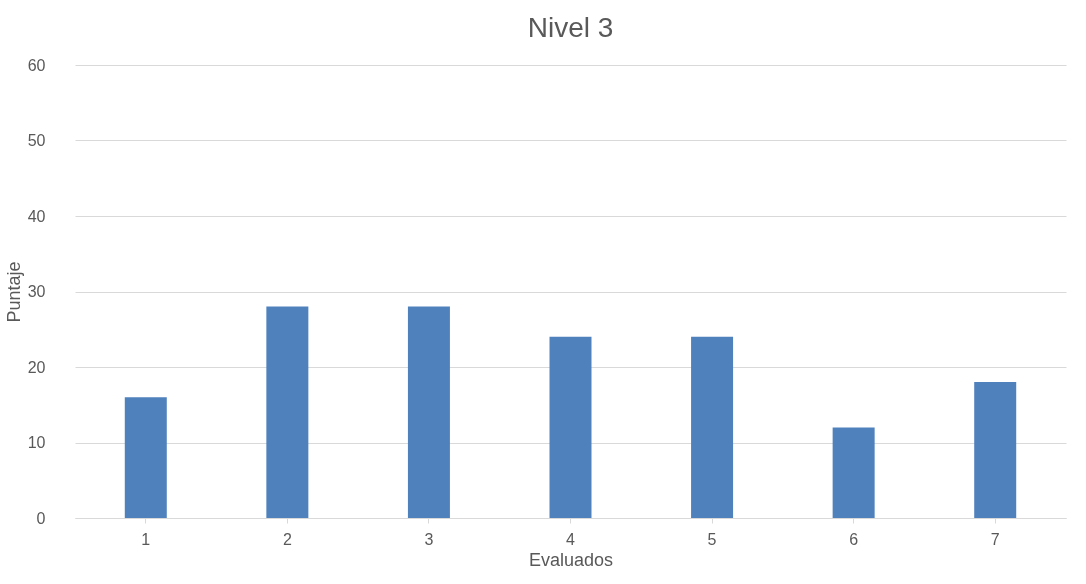 This screenshot has height=584, width=1086. I want to click on x-tick-label: 1, so click(146, 539).